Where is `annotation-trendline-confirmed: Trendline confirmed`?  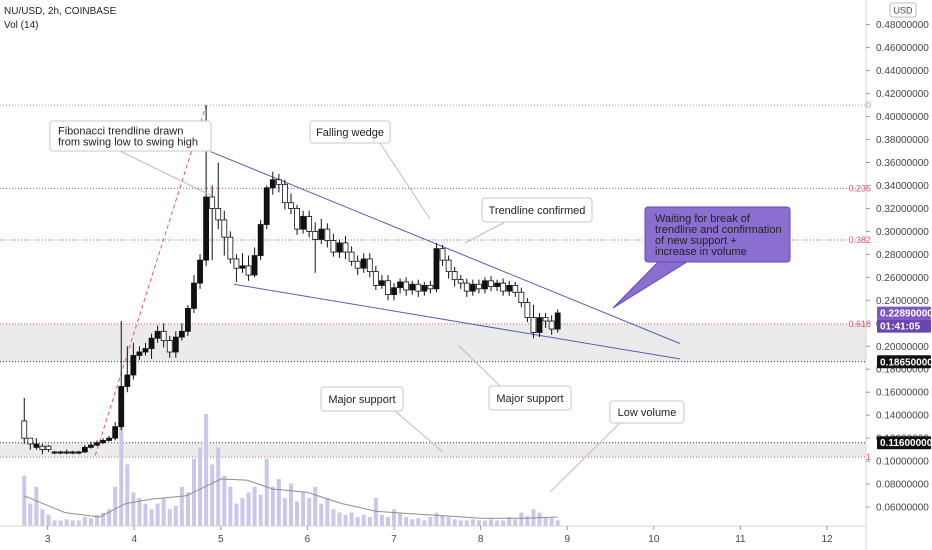
annotation-trendline-confirmed: Trendline confirmed is located at coordinates (528, 220).